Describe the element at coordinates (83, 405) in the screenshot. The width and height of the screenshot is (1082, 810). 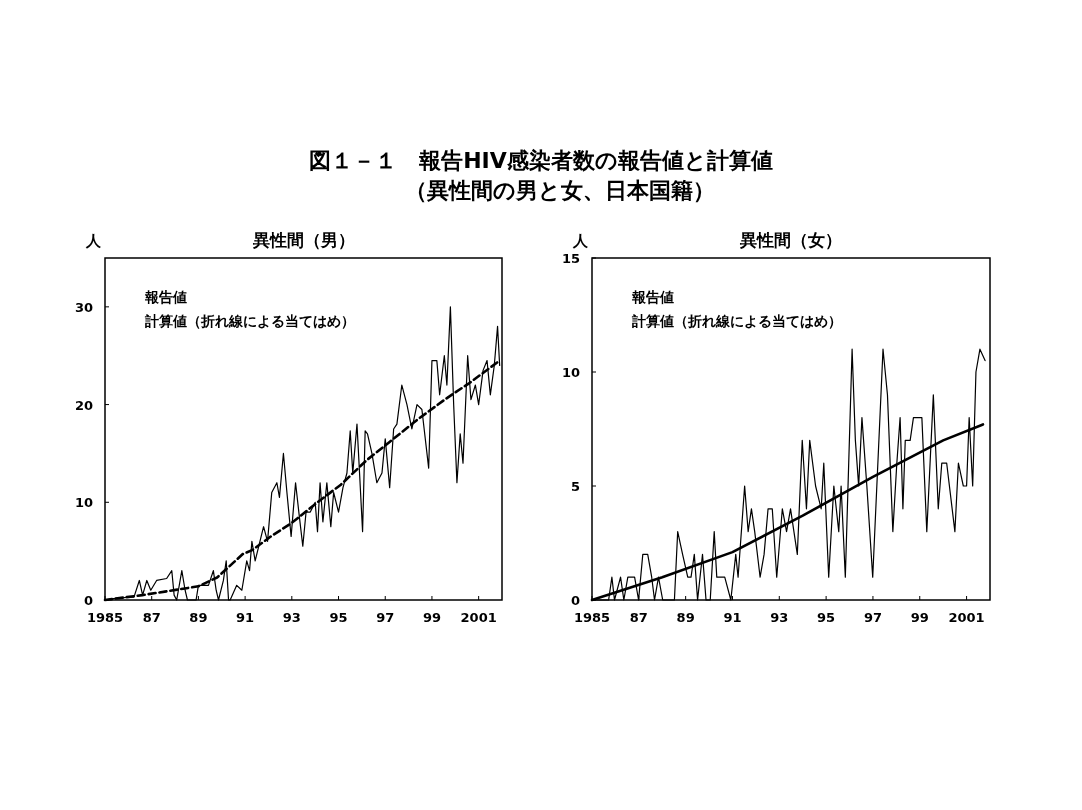
I see `ytick: 20` at that location.